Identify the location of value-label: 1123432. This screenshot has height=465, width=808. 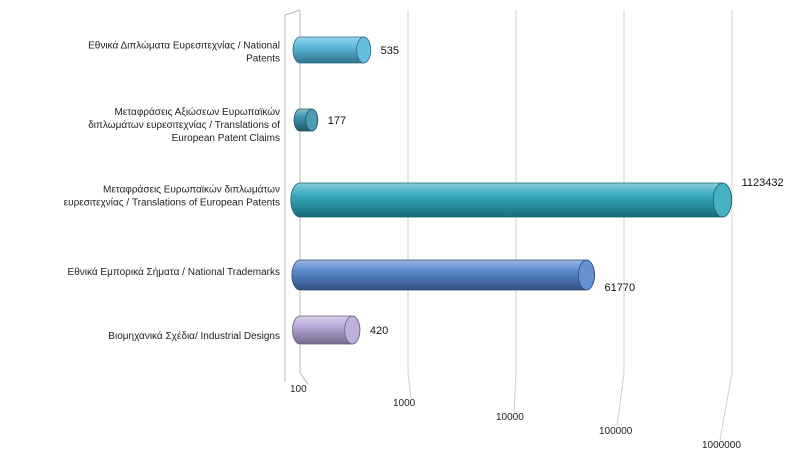
(763, 183).